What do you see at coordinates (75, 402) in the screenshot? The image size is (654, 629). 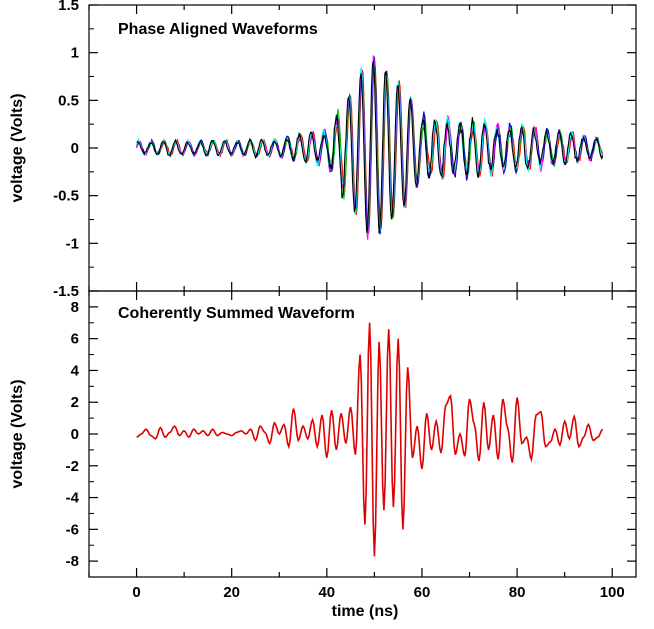 I see `y-tick-label: 2` at bounding box center [75, 402].